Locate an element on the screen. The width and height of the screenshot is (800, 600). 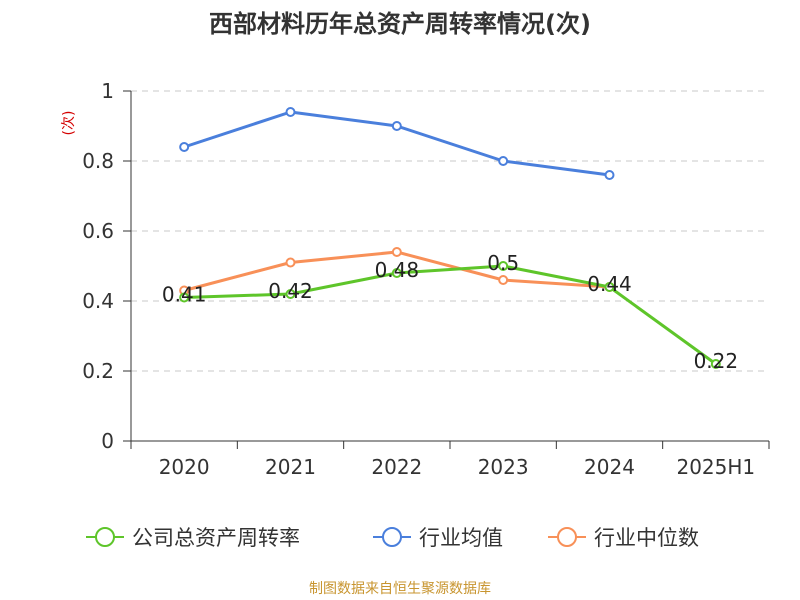
data-label: 0.48 is located at coordinates (397, 270).